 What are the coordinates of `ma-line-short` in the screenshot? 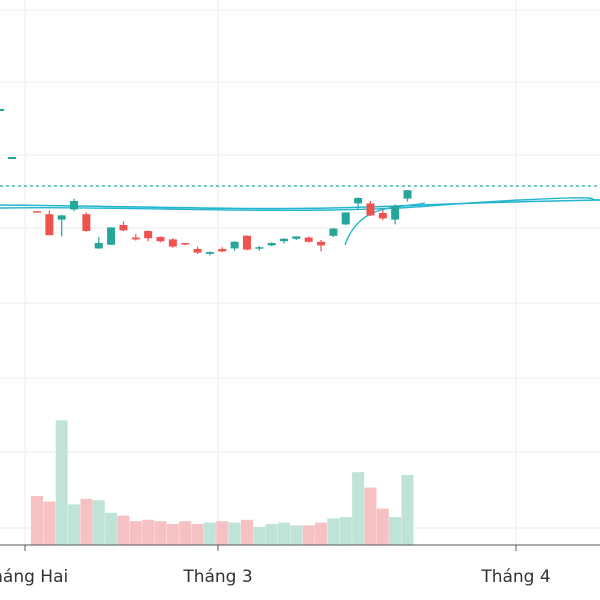 It's located at (385, 224).